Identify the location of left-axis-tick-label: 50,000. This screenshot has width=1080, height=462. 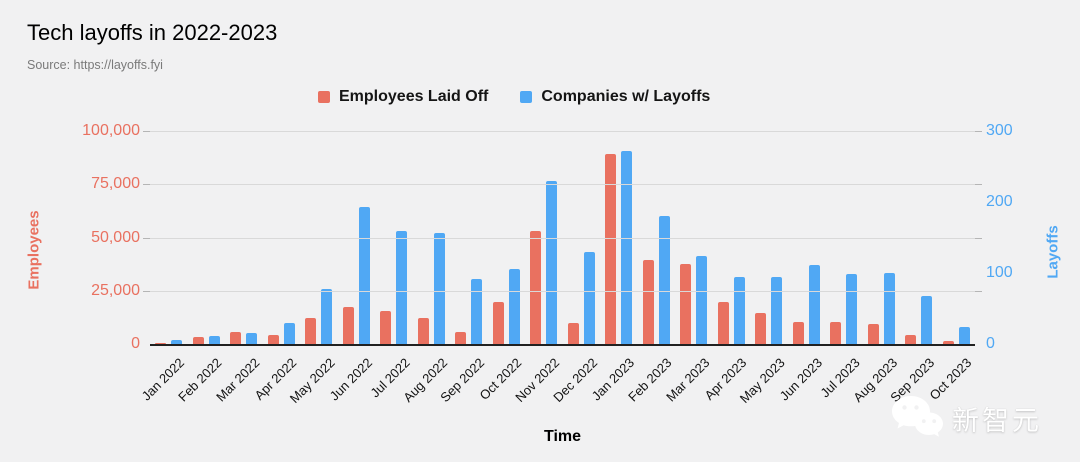
(115, 237).